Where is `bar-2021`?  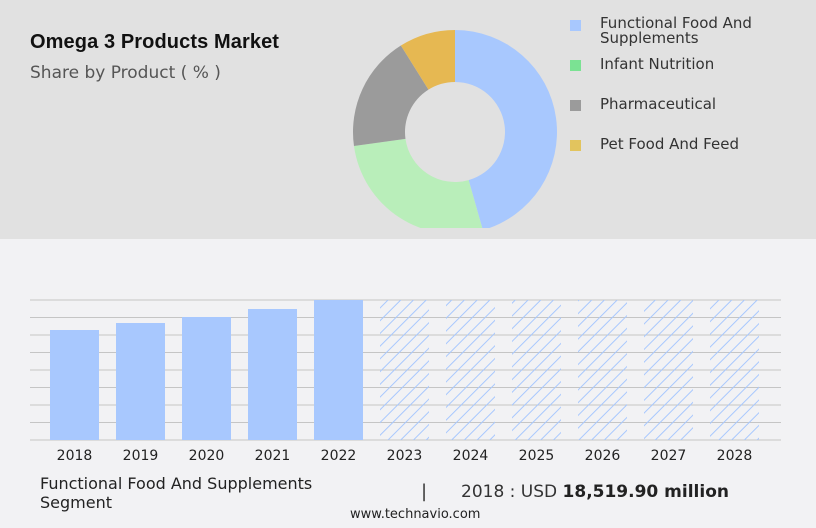 bar-2021 is located at coordinates (272, 374).